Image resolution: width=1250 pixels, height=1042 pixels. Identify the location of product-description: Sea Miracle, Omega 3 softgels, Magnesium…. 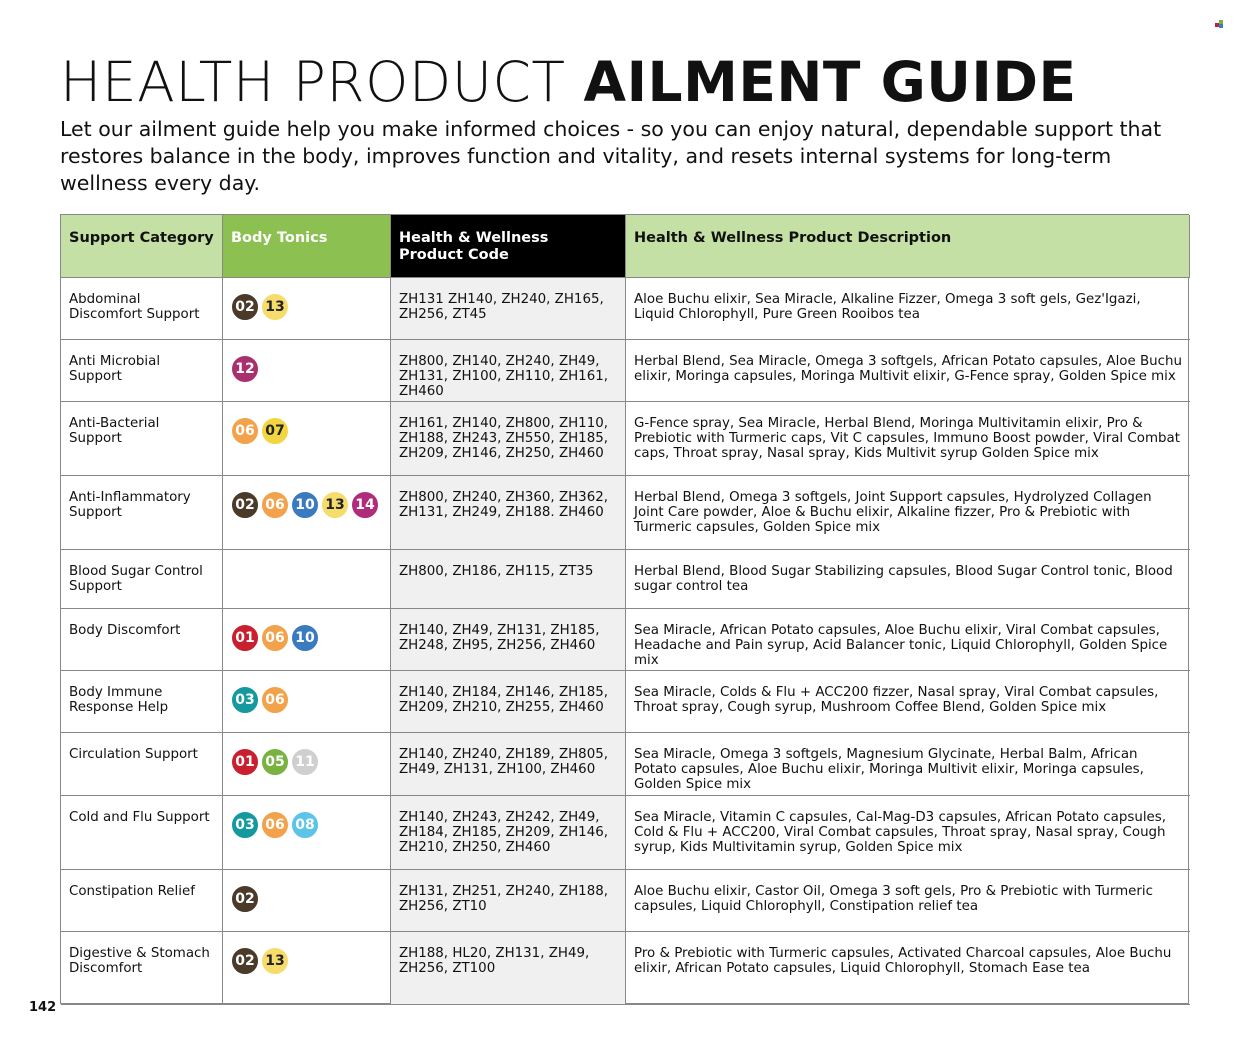
(908, 764).